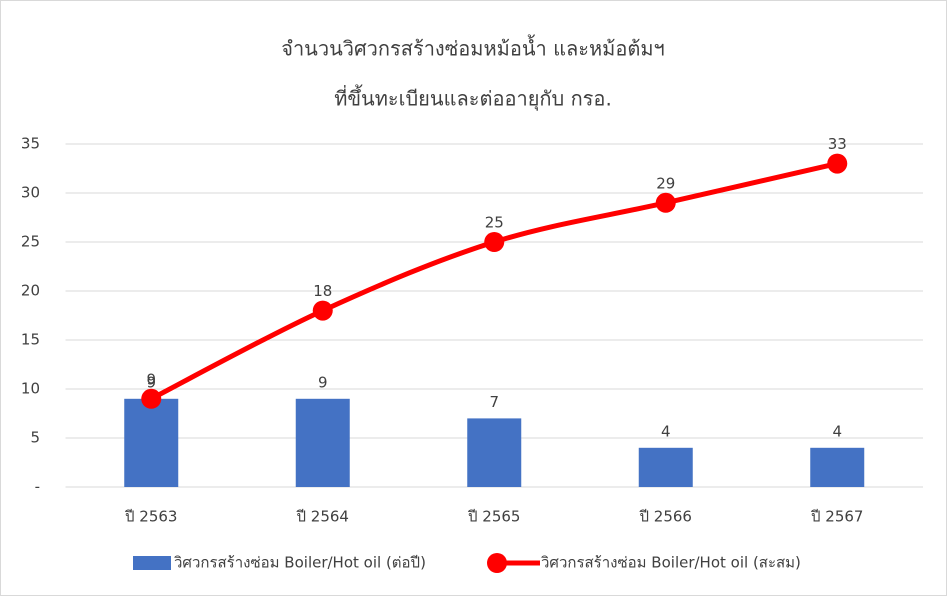  Describe the element at coordinates (670, 563) in the screenshot. I see `legend-label: วิศวกรสร้างซ่อม Boiler/Hot oil (สะสม)` at that location.